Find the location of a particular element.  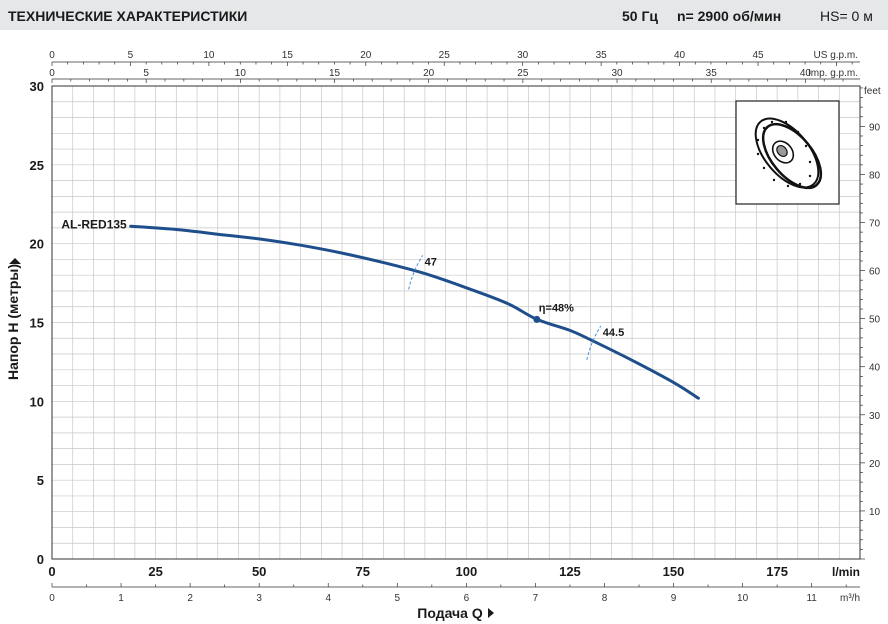

header-frequency: 50 Гц is located at coordinates (640, 16).